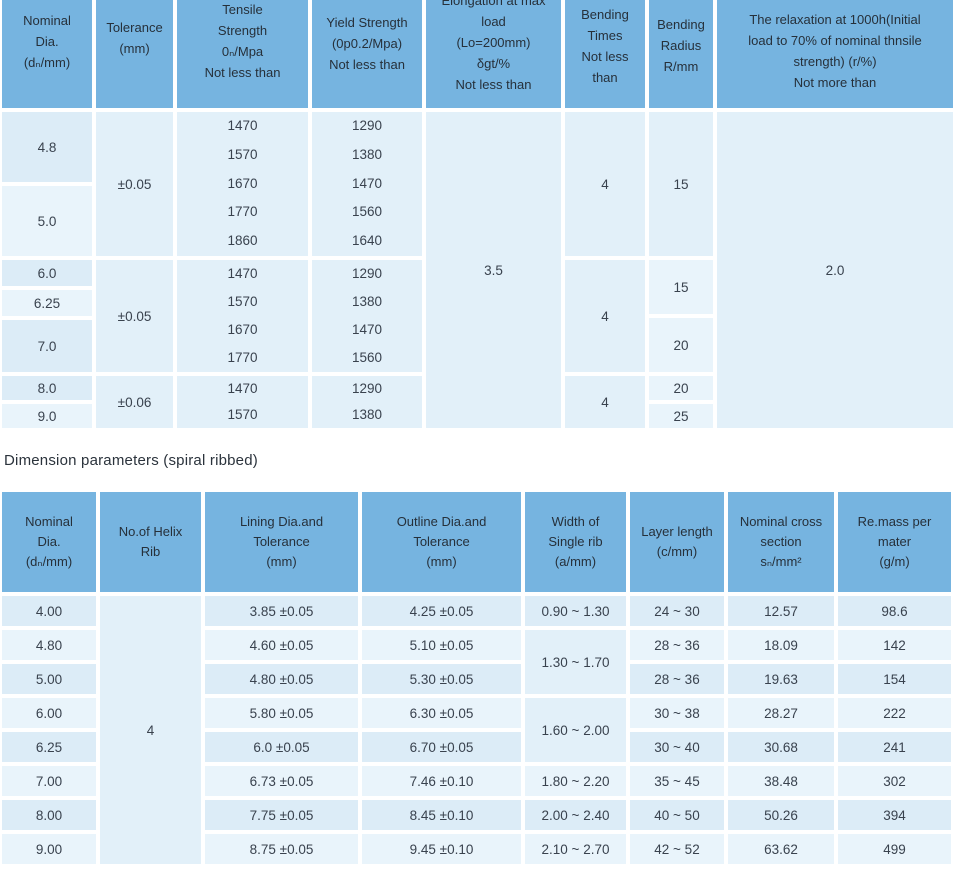 The image size is (957, 879). What do you see at coordinates (605, 402) in the screenshot?
I see `t1-bending-times-cell-2: 4` at bounding box center [605, 402].